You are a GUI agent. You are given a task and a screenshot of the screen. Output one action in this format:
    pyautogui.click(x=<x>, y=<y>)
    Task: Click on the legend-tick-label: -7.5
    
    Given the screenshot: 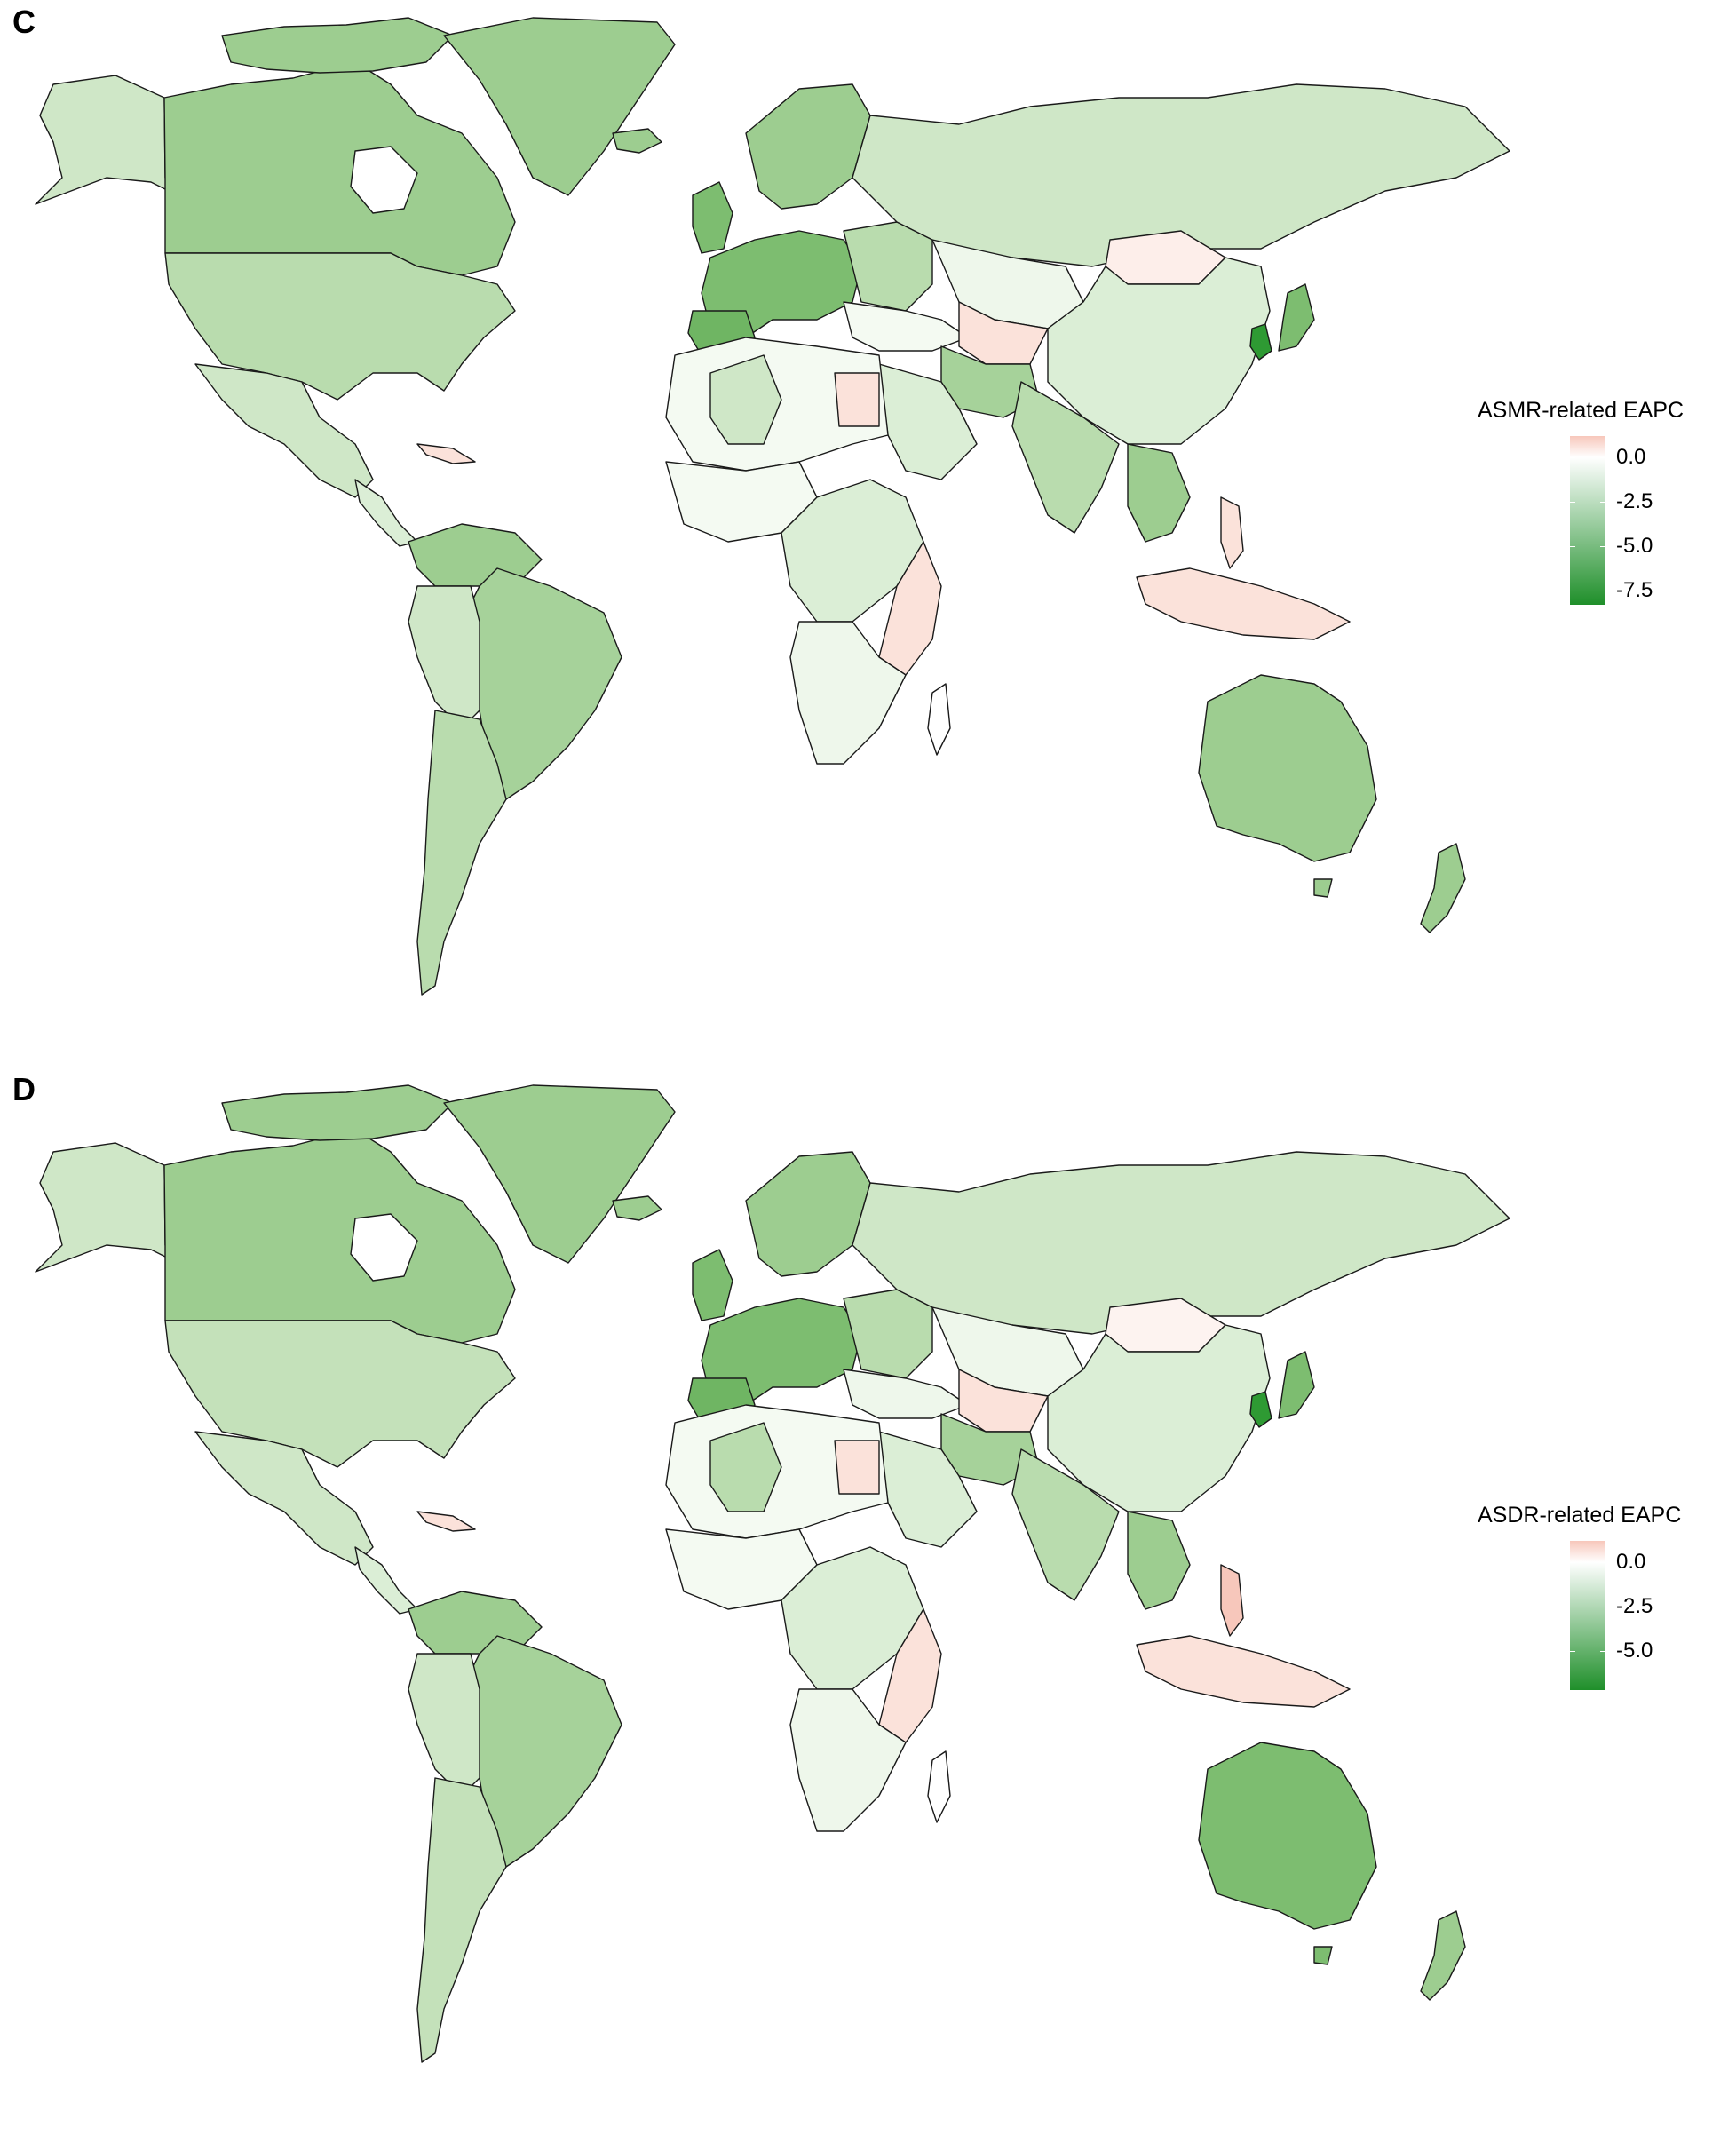 What is the action you would take?
    pyautogui.click(x=1634, y=590)
    